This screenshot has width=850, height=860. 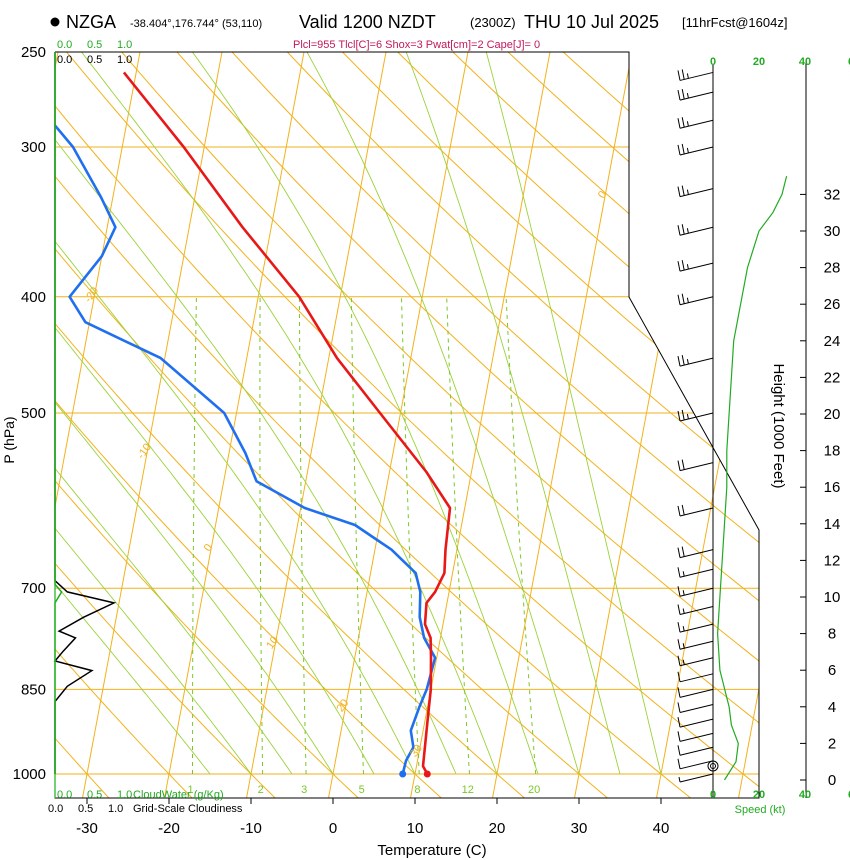 I want to click on height-tick-label: 8, so click(x=832, y=634).